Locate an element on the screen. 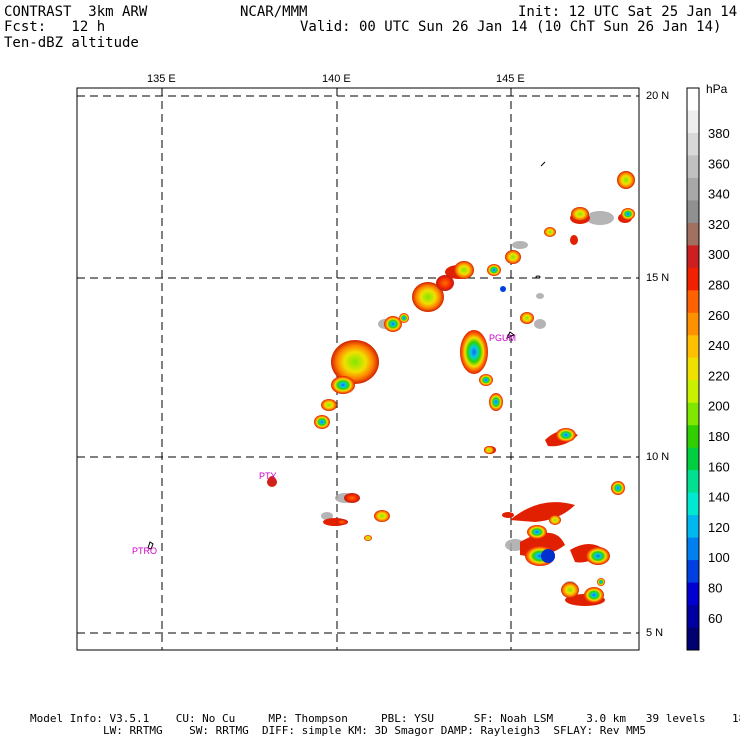 This screenshot has height=740, width=740. title-center: NCAR/MMM is located at coordinates (274, 12).